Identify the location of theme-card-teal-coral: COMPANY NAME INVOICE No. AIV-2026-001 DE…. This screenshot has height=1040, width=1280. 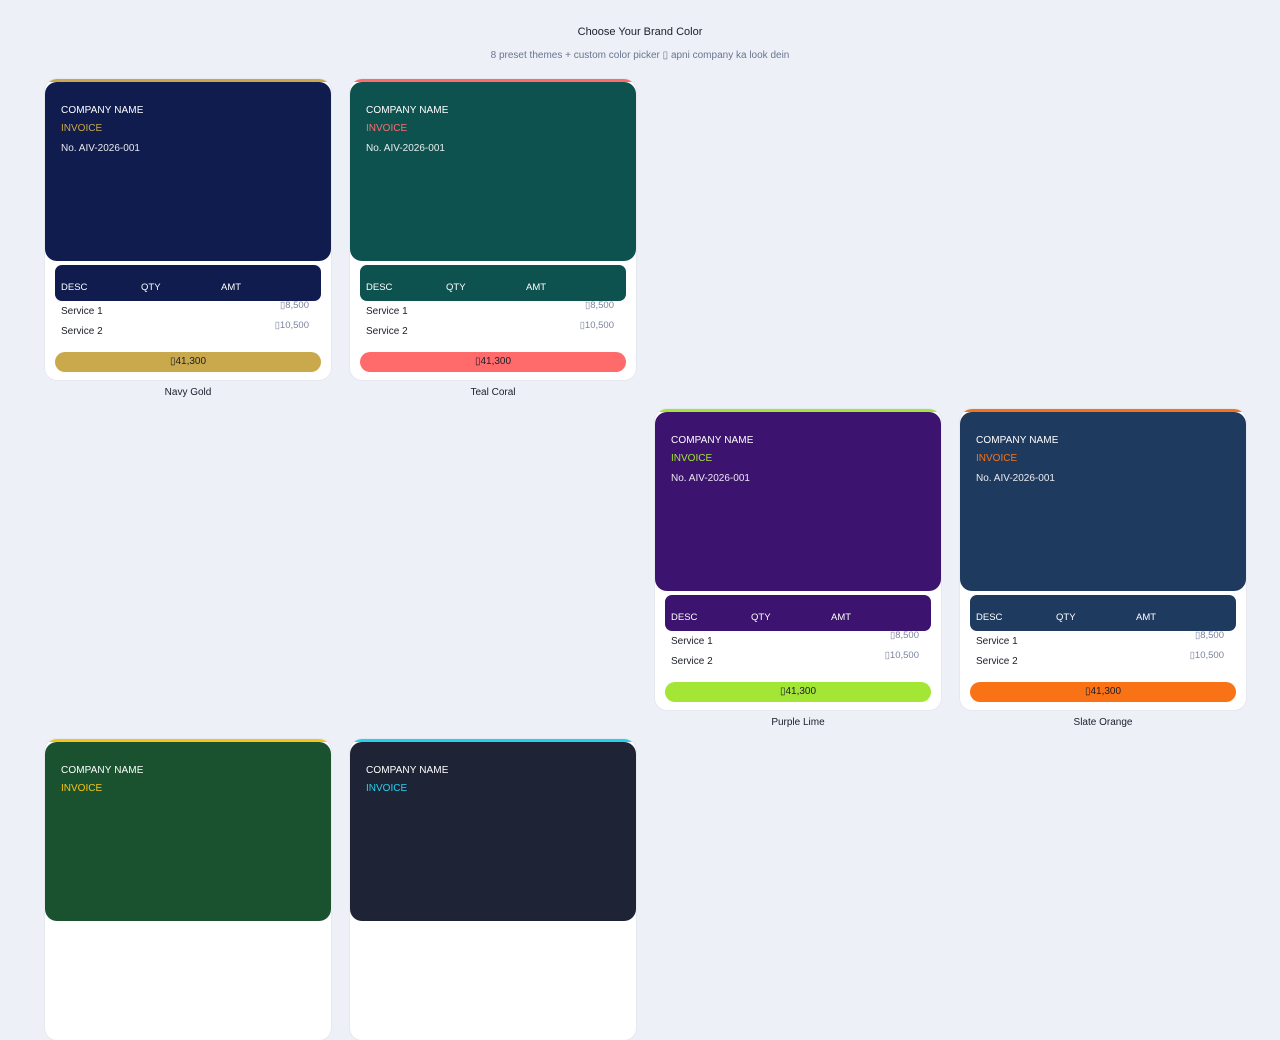
(493, 238).